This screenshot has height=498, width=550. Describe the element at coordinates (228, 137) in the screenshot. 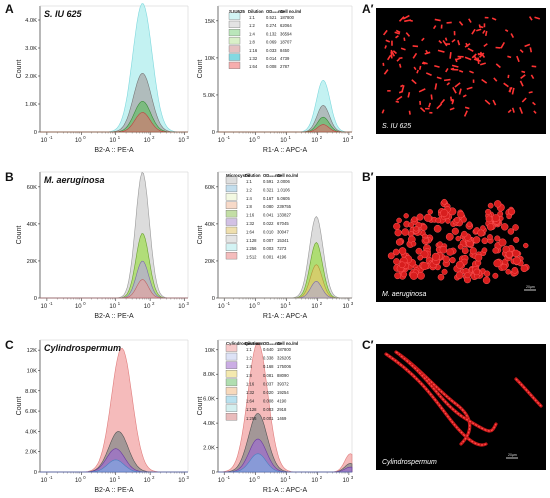

I see `x-tick-exponent: -1` at that location.